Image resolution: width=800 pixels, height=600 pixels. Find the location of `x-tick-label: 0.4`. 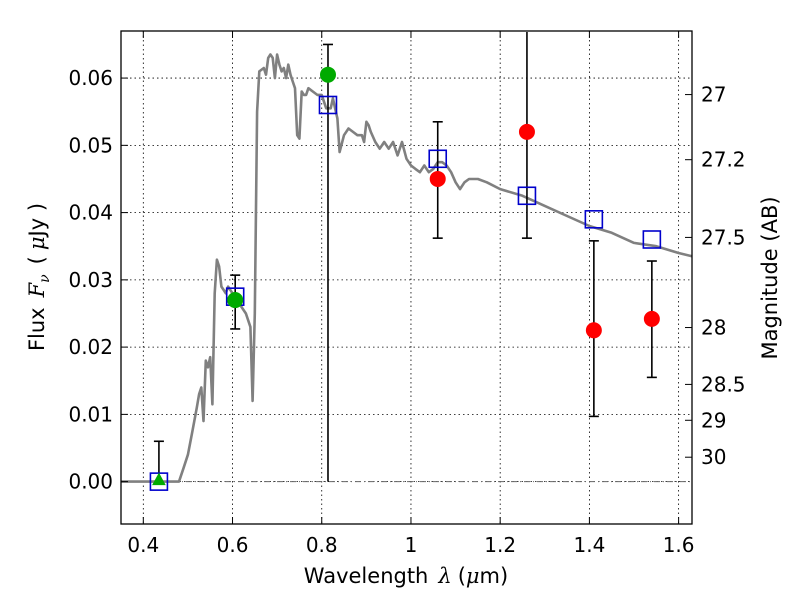

x-tick-label: 0.4 is located at coordinates (143, 545).